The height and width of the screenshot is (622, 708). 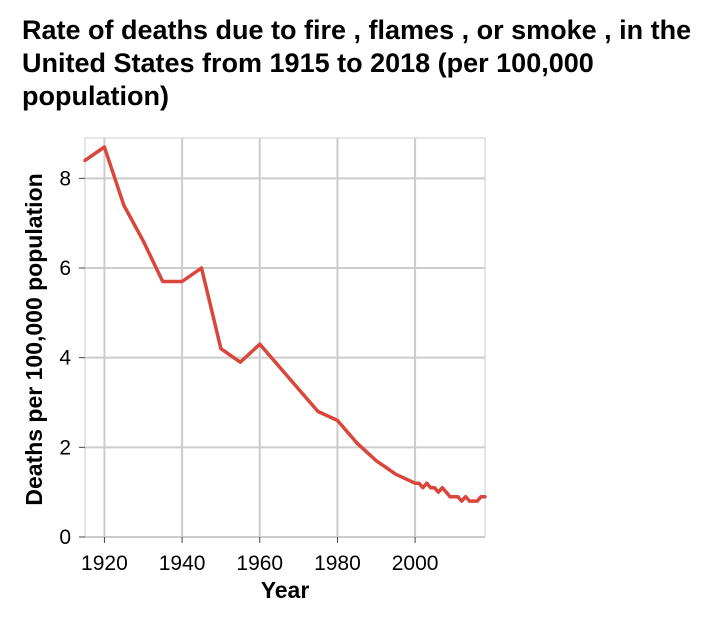 What do you see at coordinates (65, 447) in the screenshot?
I see `y-tick-label: 2` at bounding box center [65, 447].